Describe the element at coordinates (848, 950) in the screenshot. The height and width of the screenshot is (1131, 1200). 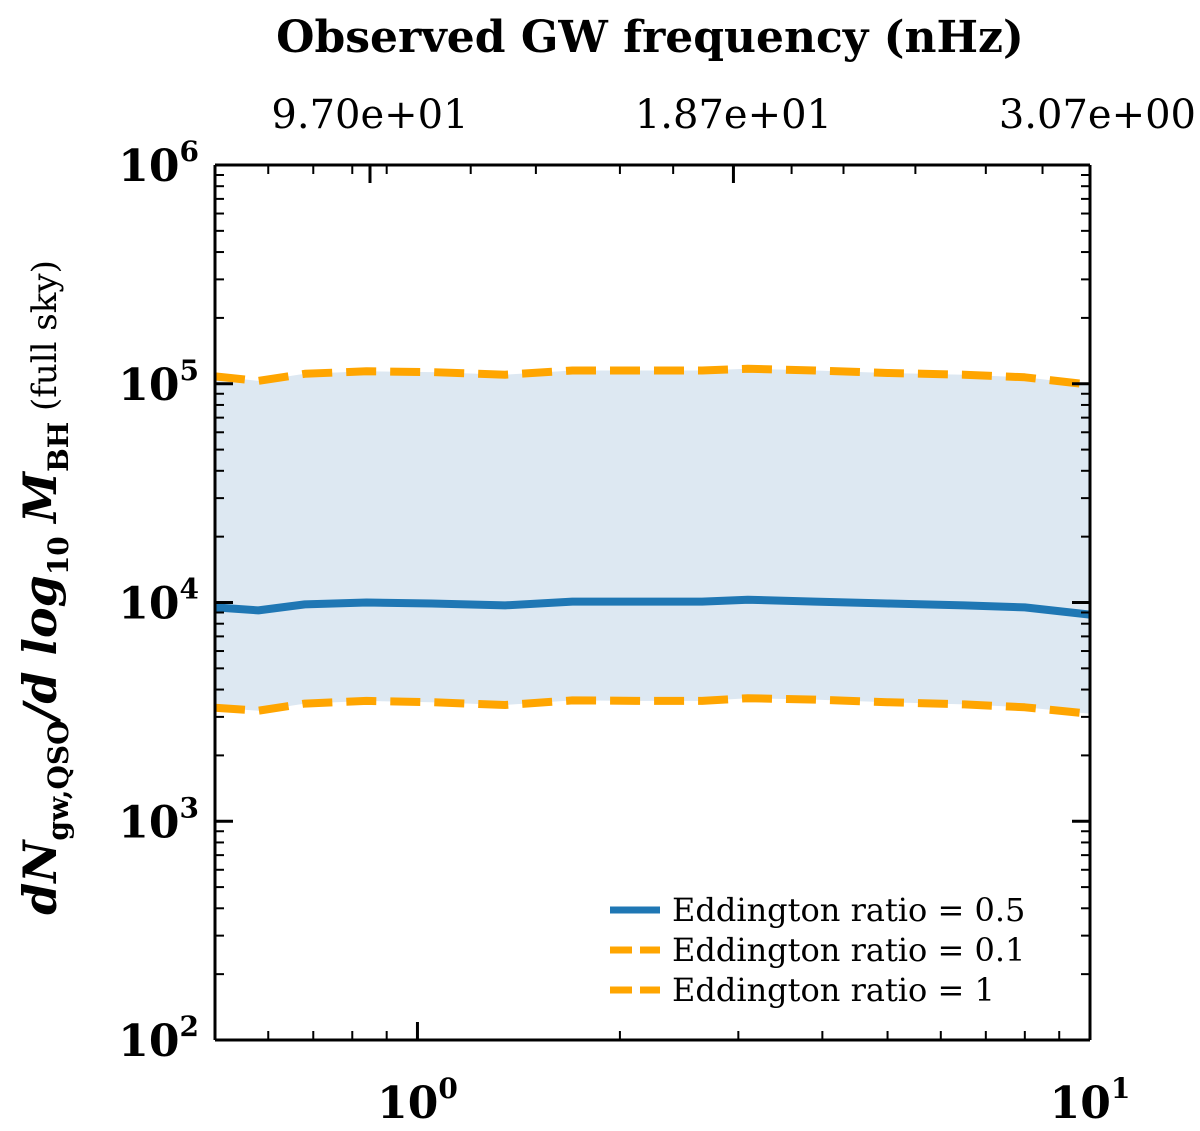
I see `legend-label-1: Eddington ratio = 0.1` at that location.